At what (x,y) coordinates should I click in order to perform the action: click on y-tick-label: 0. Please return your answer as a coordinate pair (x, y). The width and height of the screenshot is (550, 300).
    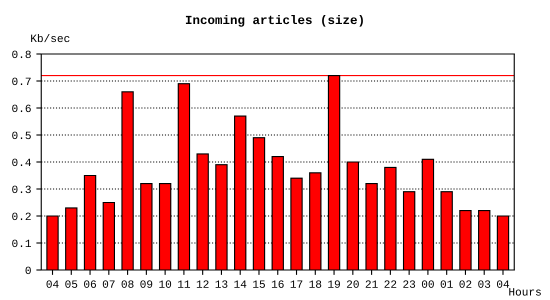
    Looking at the image, I should click on (28, 270).